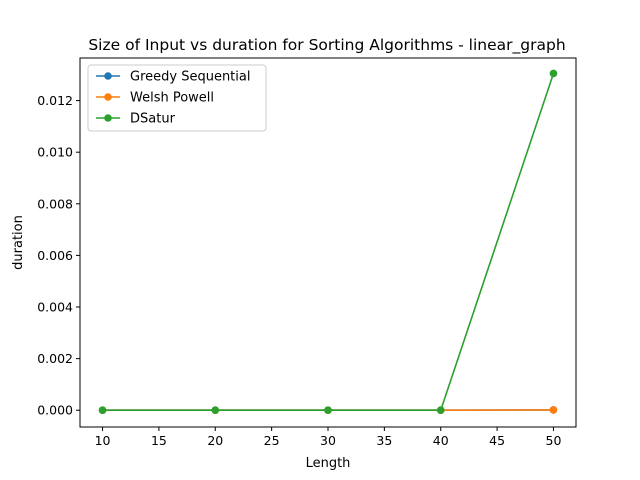 The width and height of the screenshot is (640, 480). Describe the element at coordinates (159, 440) in the screenshot. I see `x-tick-label: 15` at that location.